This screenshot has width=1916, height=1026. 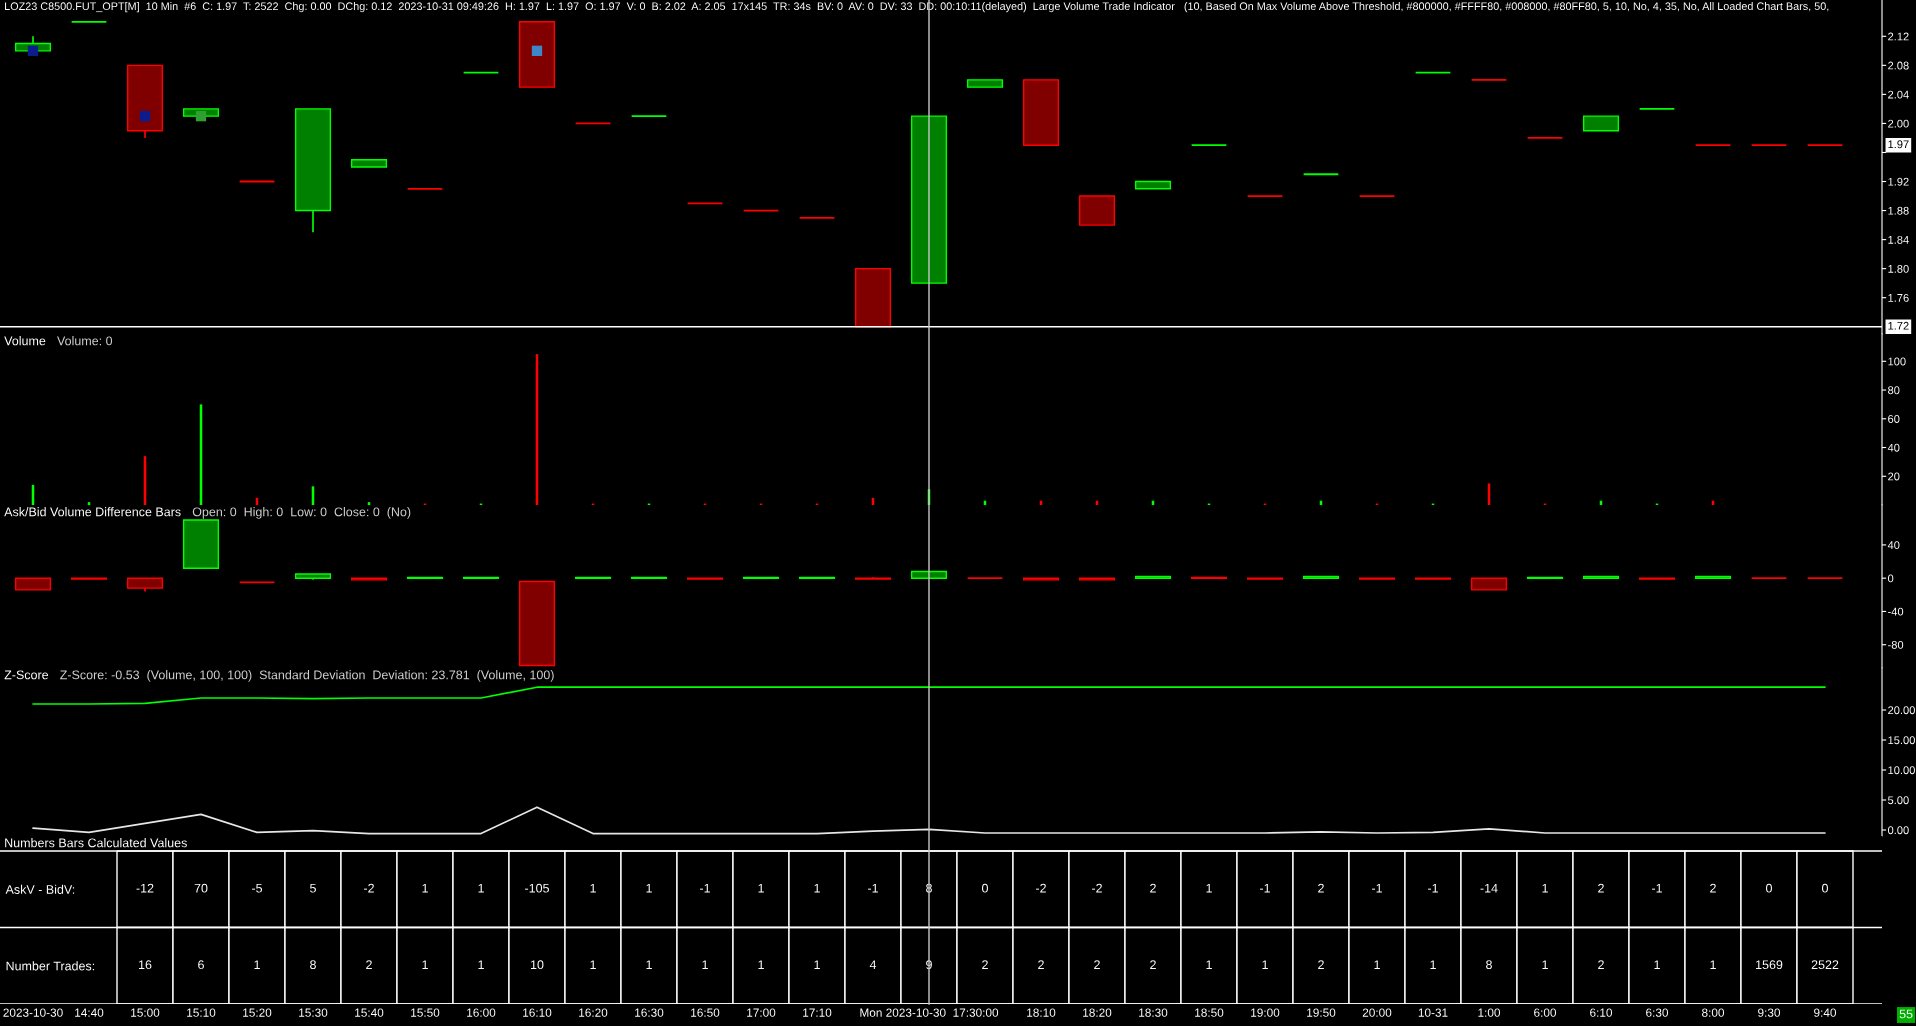 I want to click on x-tick-label: 20:00, so click(x=1377, y=1012).